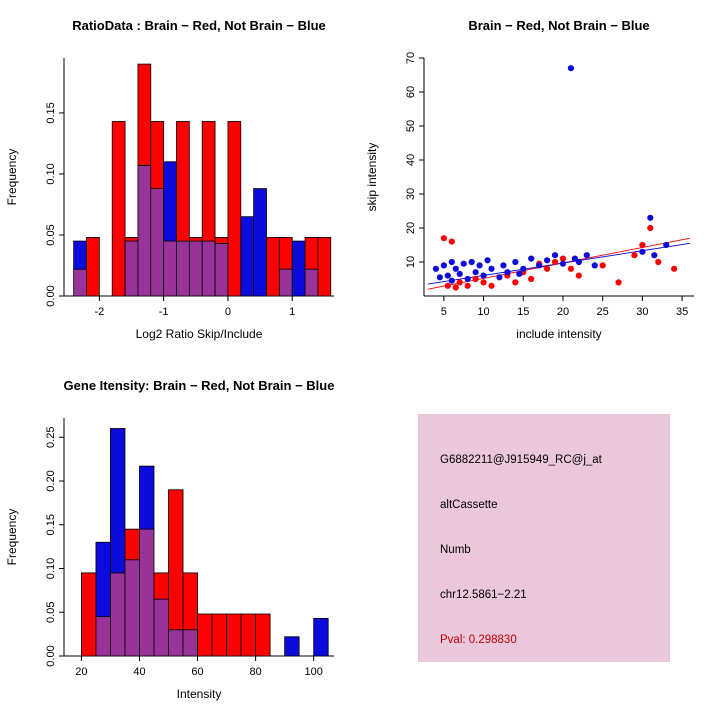 The image size is (720, 720). I want to click on svg-text: 0.05, so click(51, 234).